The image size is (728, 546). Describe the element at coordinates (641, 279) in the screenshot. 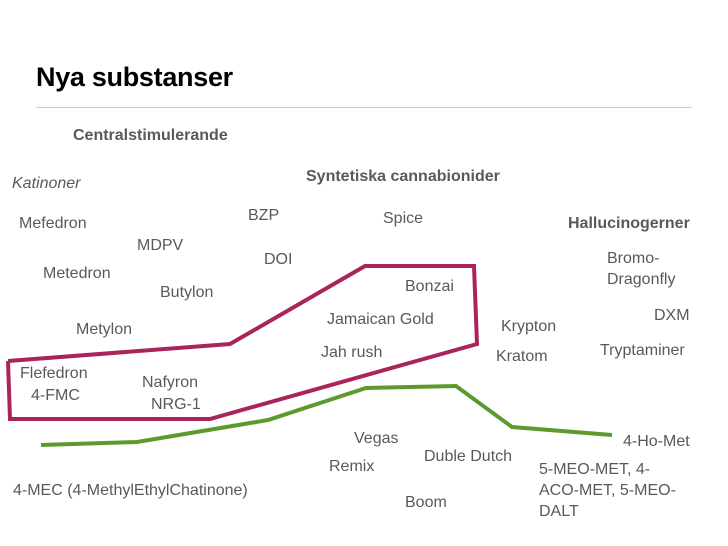

I see `substance-bromo-line2: Dragonfly` at that location.